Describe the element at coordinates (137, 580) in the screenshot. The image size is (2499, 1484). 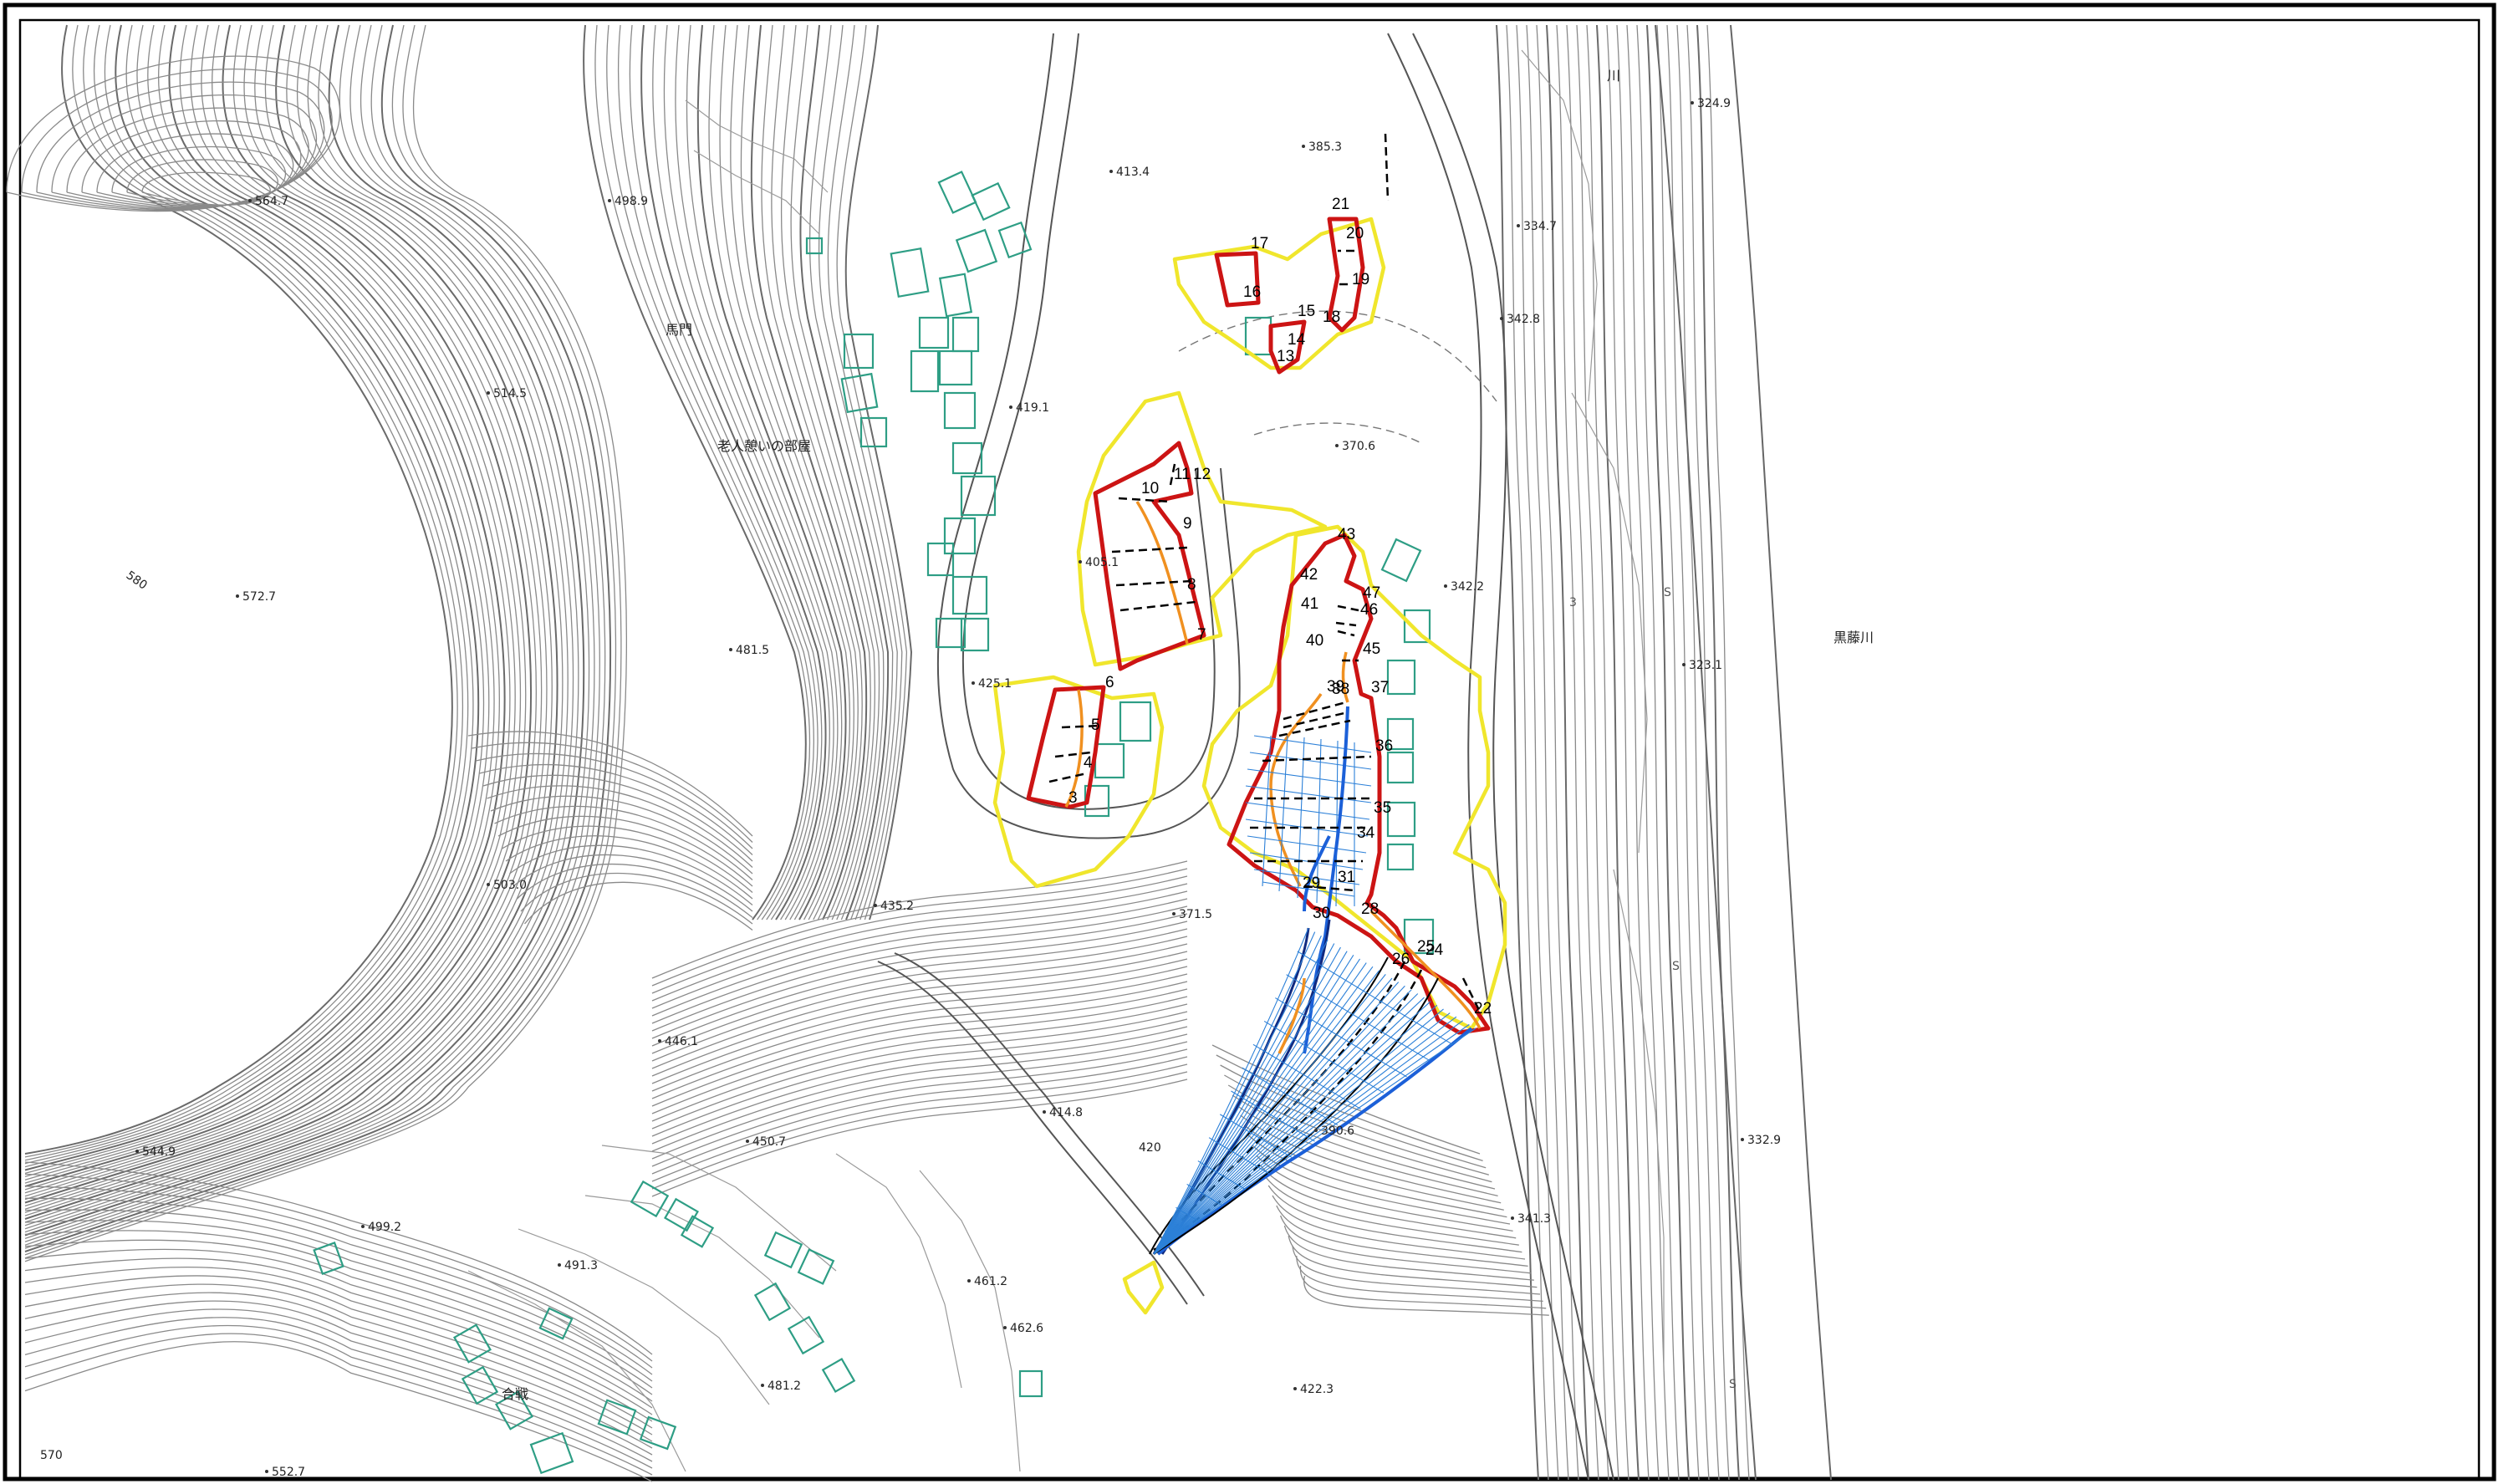
I see `elevation-label: 580` at that location.